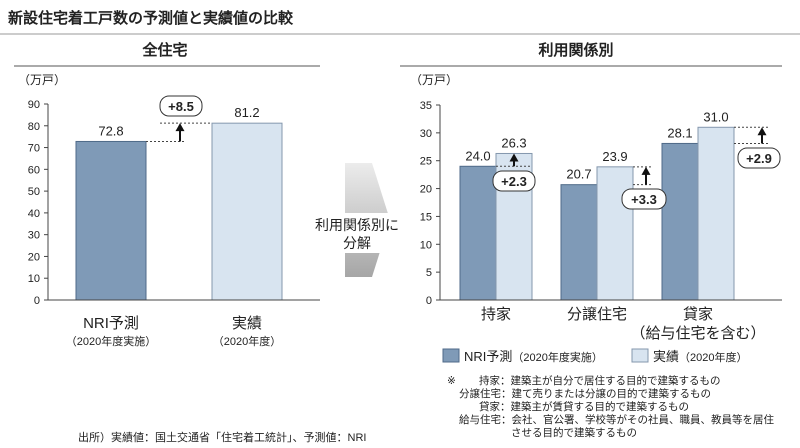 The width and height of the screenshot is (800, 448). Describe the element at coordinates (34, 149) in the screenshot. I see `y-tick-label: 70` at that location.